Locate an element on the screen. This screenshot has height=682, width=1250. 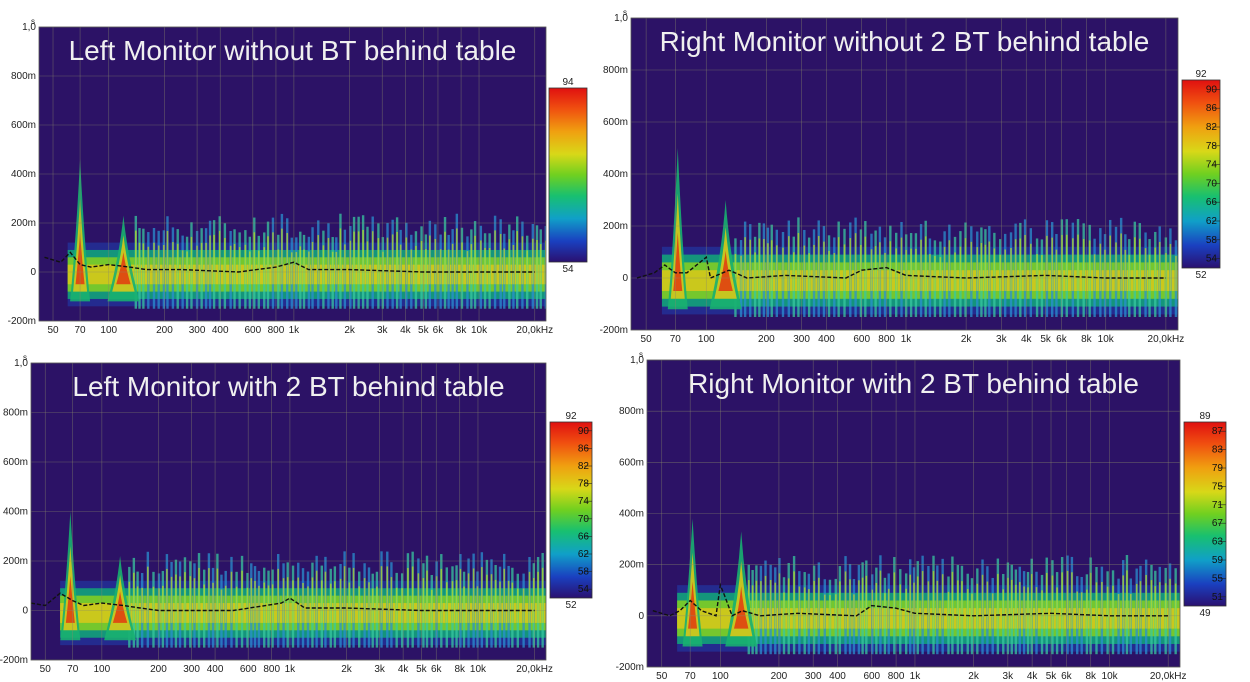
chart-title: Right Monitor without 2 BT behind table is located at coordinates (905, 41).